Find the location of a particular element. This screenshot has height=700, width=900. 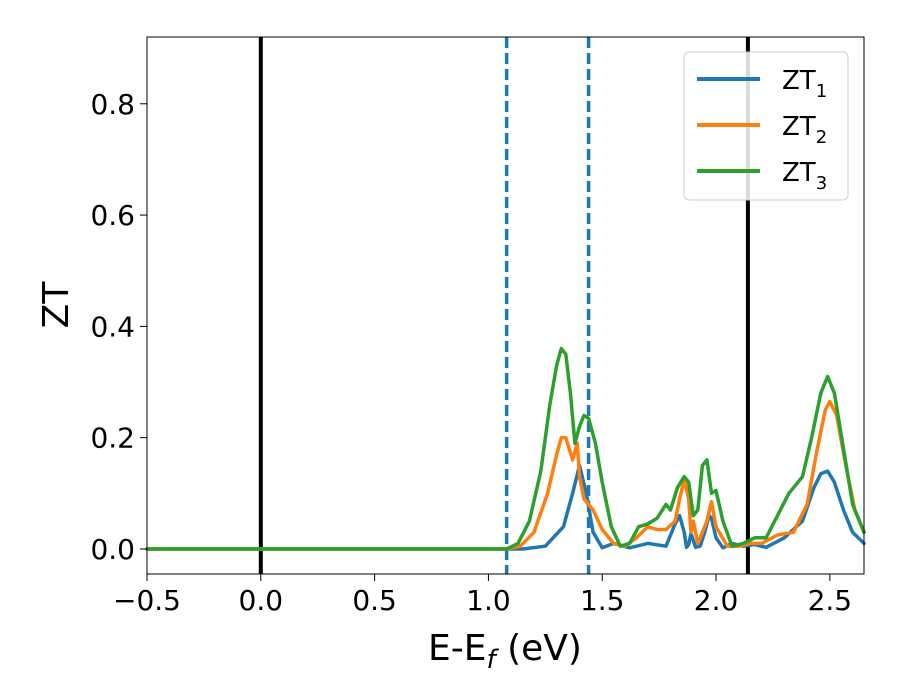

y-tick-label: 0.4 is located at coordinates (112, 326).